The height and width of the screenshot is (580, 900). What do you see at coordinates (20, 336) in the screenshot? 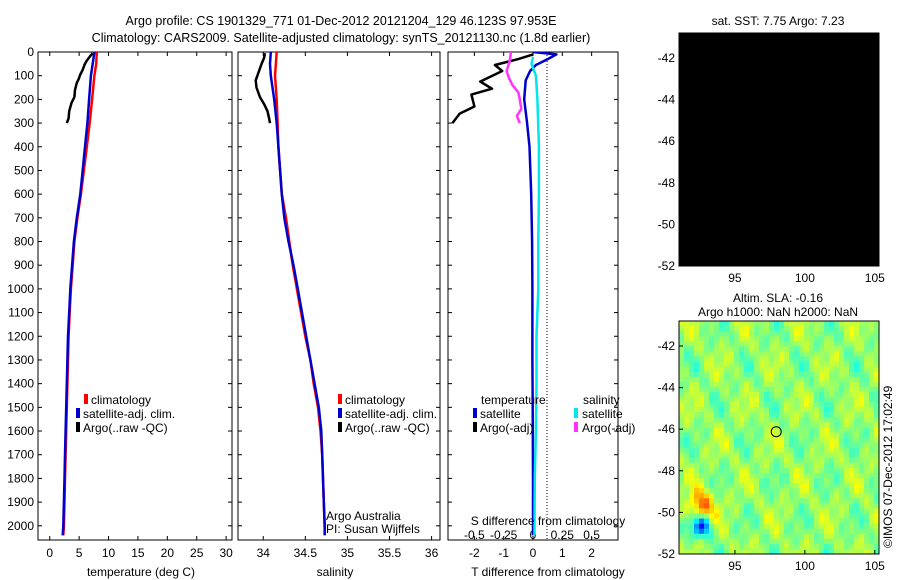
I see `depth-tick-label: 1200` at bounding box center [20, 336].